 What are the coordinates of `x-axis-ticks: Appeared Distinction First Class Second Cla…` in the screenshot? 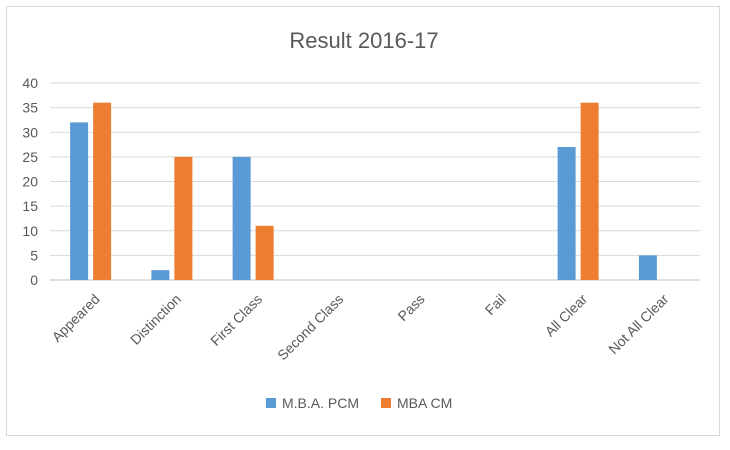 It's located at (359, 327).